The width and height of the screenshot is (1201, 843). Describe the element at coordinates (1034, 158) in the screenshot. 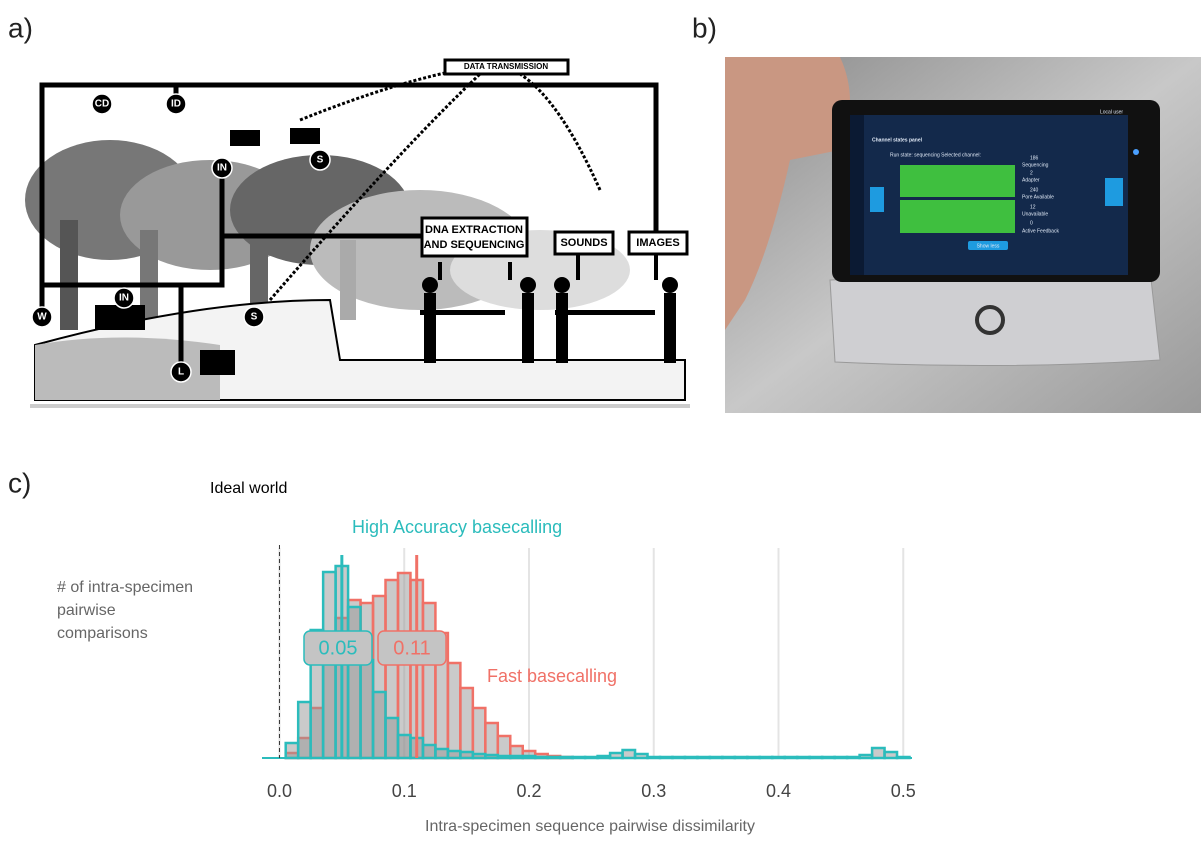

I see `state-count: 186` at that location.